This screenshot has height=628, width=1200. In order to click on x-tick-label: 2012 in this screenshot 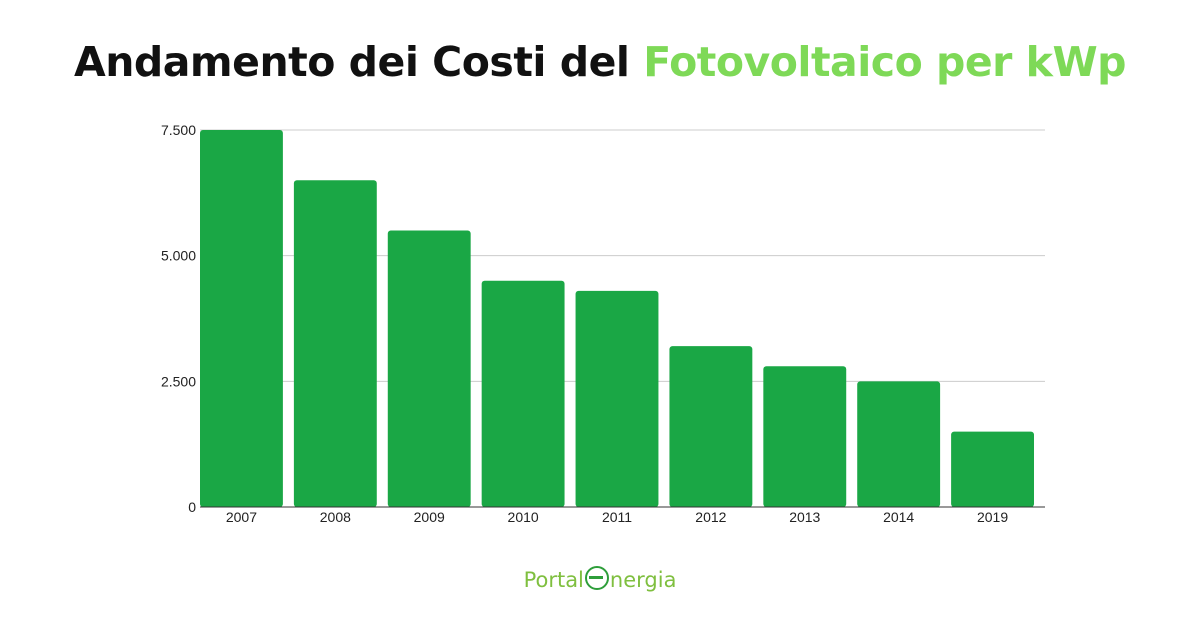, I will do `click(710, 517)`.